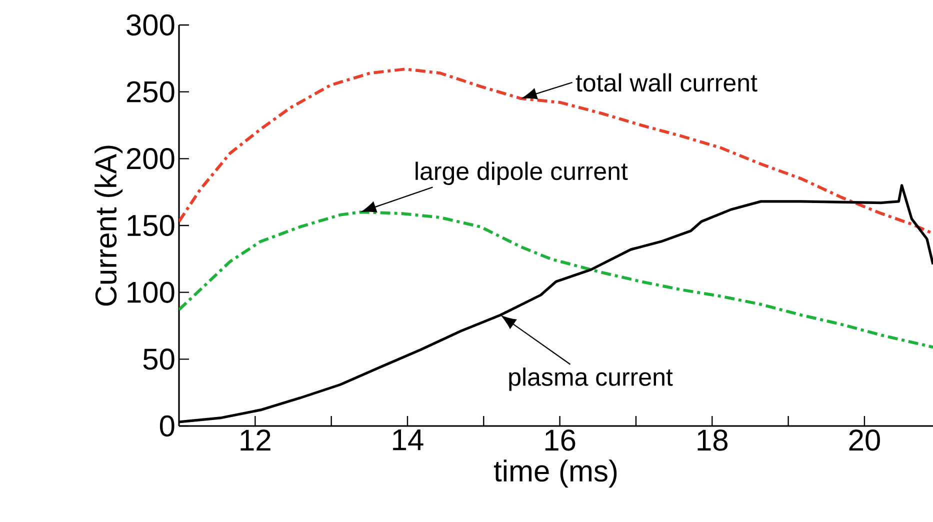 This screenshot has height=522, width=933. I want to click on x-tick-label: 14, so click(408, 440).